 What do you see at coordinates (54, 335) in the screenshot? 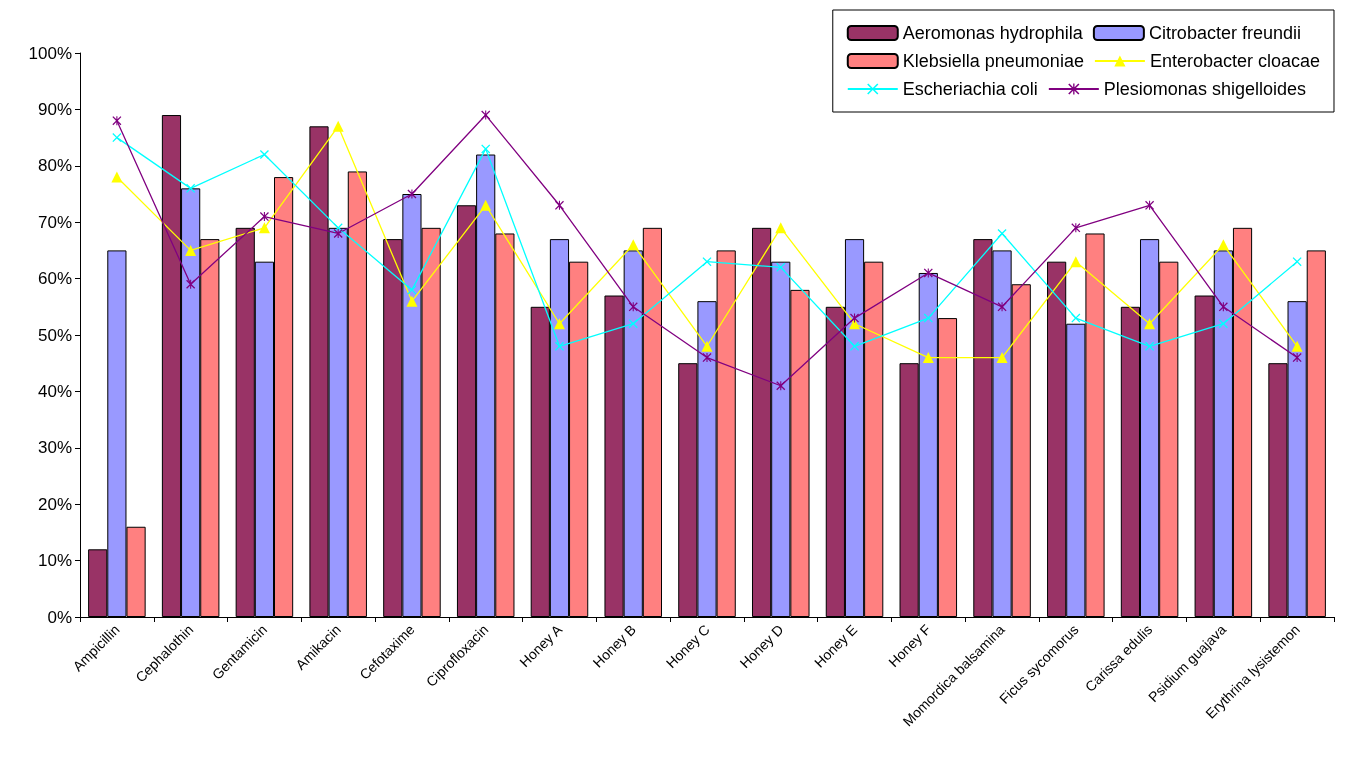
I see `y-tick-label: 50%` at bounding box center [54, 335].